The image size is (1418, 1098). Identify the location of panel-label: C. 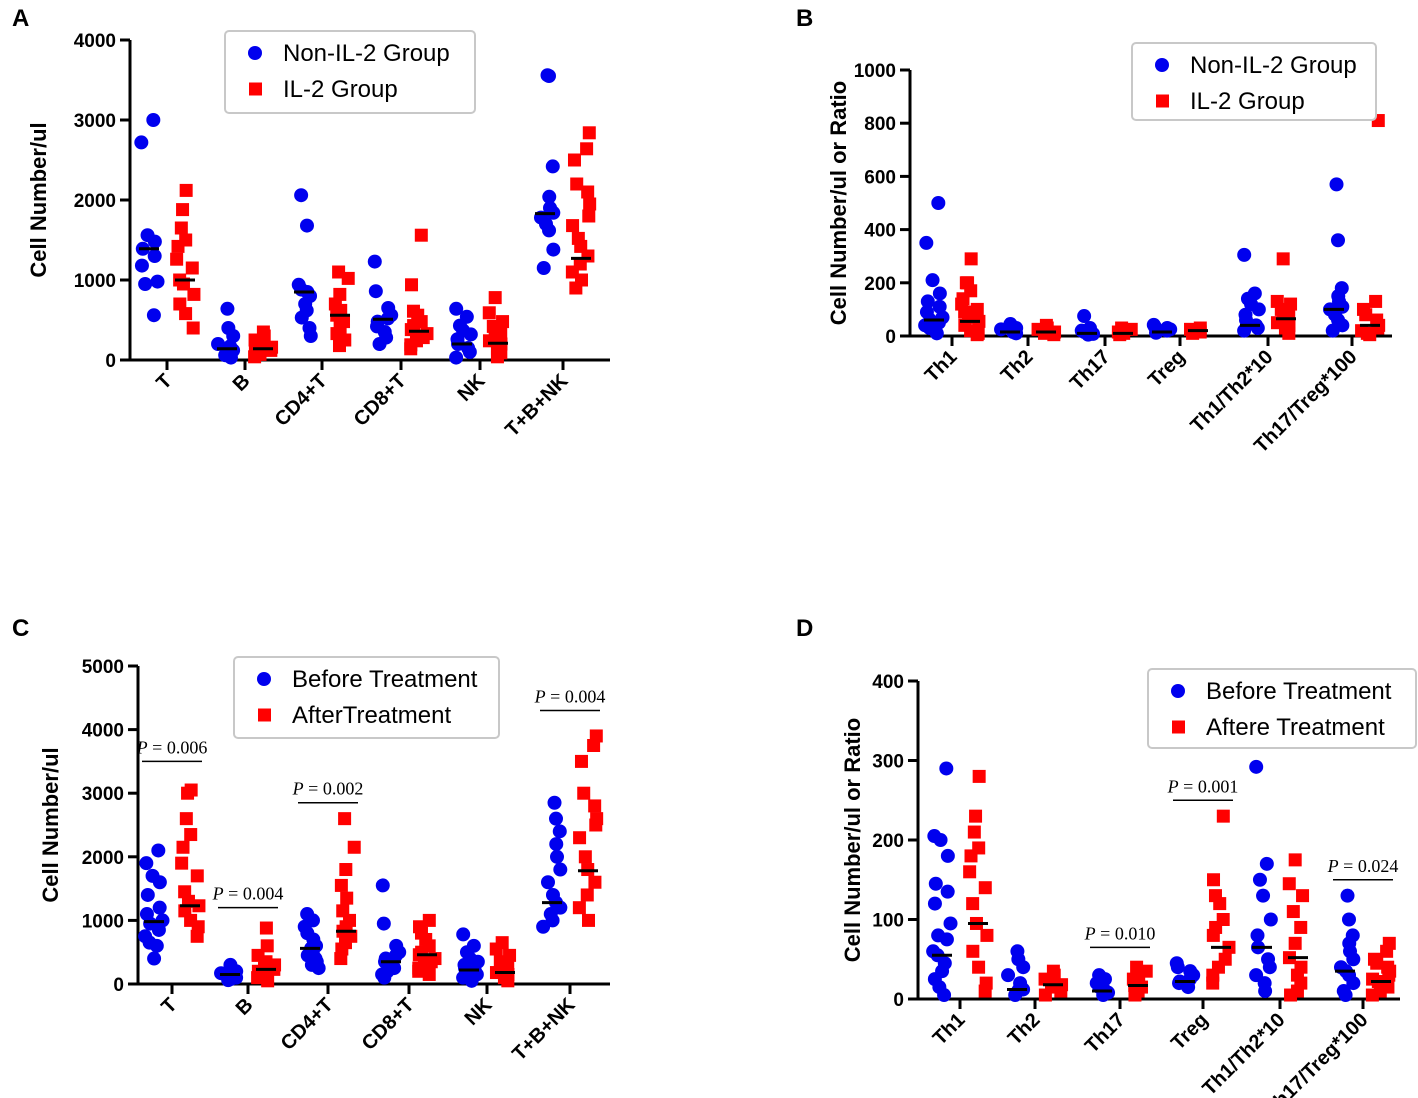
(20, 628).